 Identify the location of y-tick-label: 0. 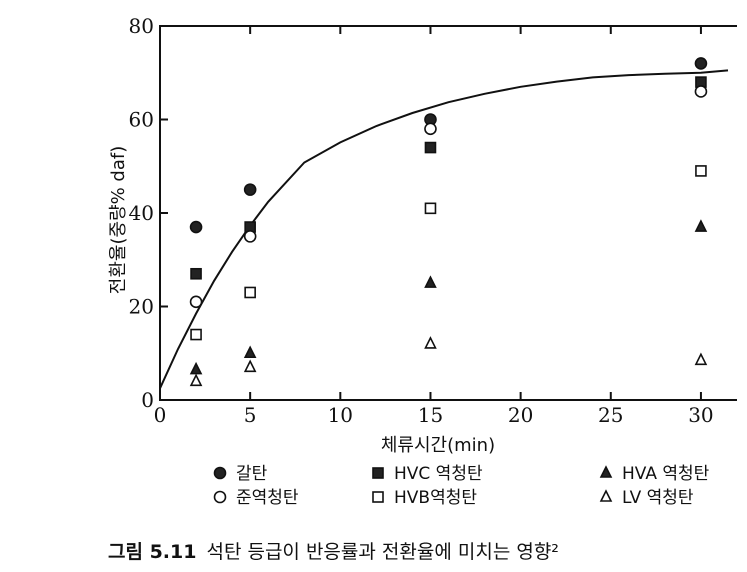
(147, 400).